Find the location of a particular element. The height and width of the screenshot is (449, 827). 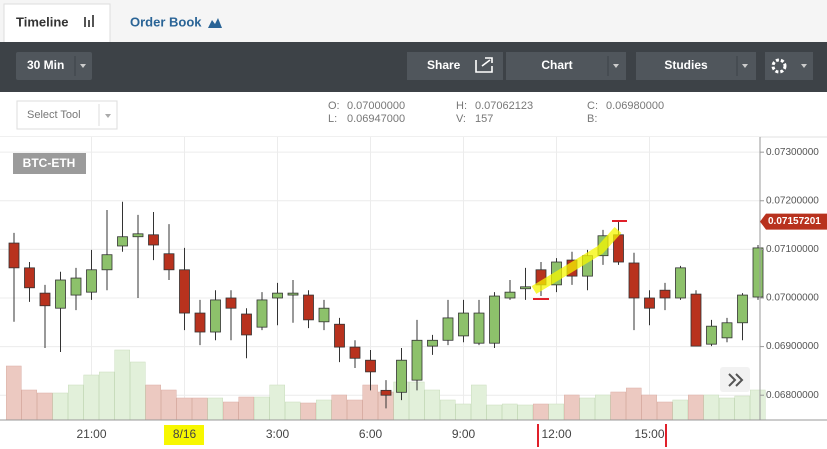

ohlc-value: 0.06980000 is located at coordinates (635, 106).